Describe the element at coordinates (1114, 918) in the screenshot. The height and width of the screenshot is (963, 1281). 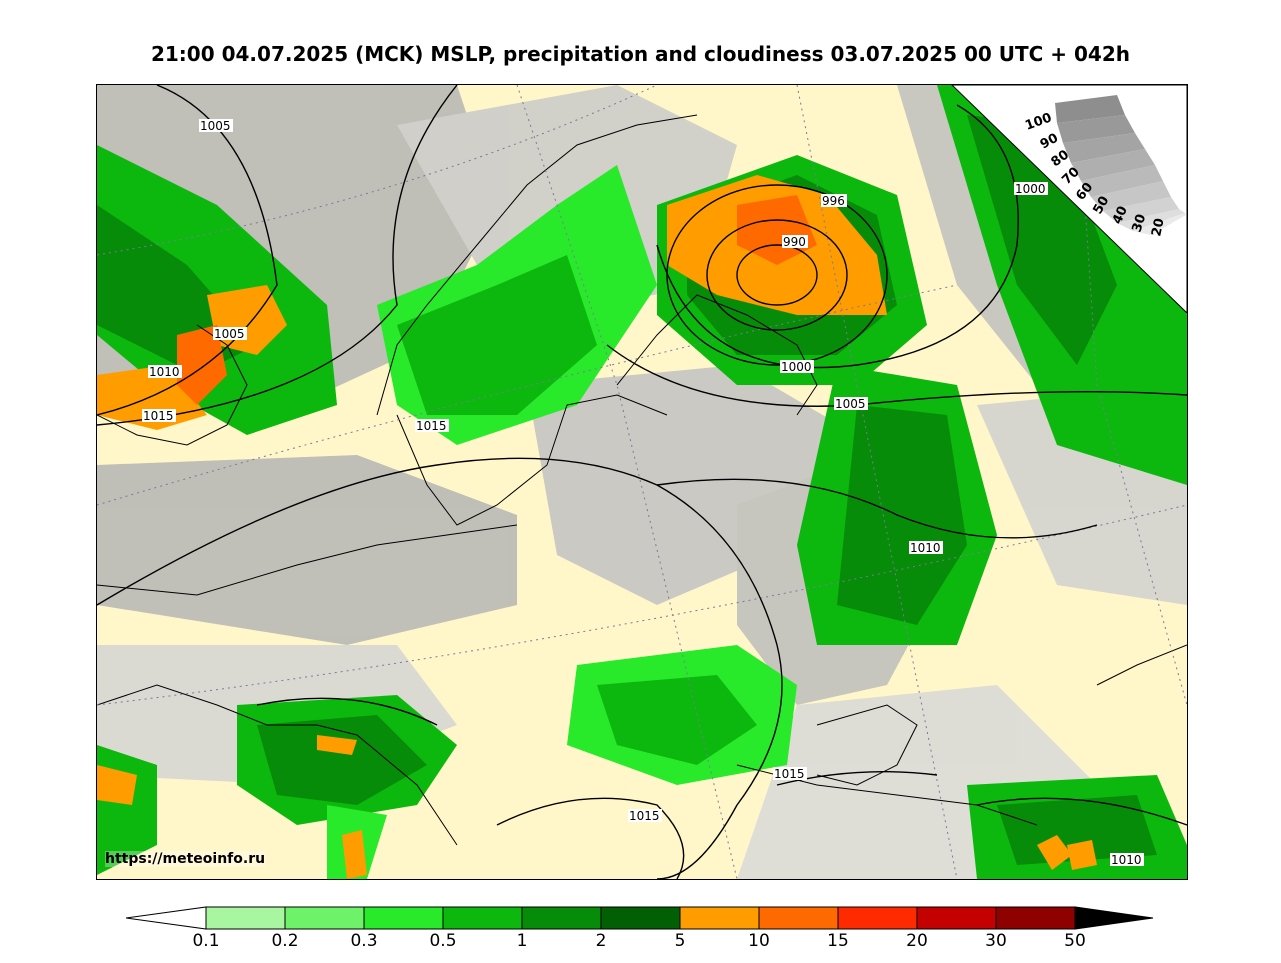
I see `colorbar-high-arrow` at that location.